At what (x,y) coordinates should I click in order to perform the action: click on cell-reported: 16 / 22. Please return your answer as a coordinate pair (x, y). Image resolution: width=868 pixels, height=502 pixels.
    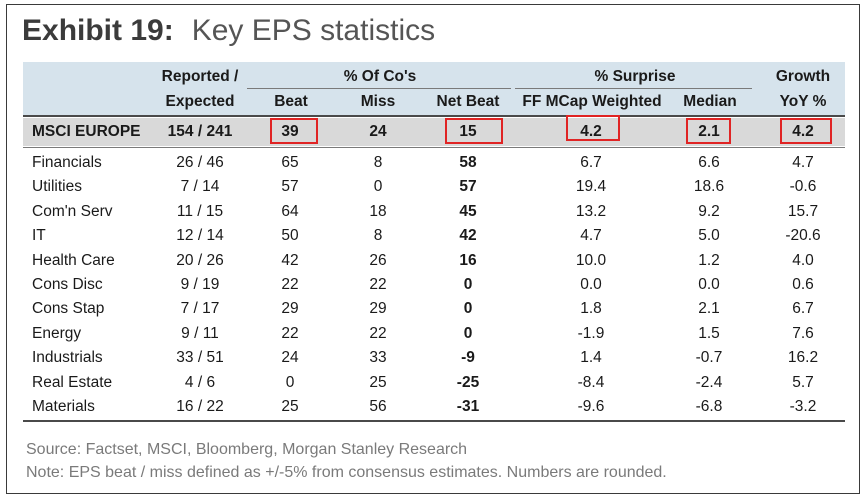
    Looking at the image, I should click on (200, 406).